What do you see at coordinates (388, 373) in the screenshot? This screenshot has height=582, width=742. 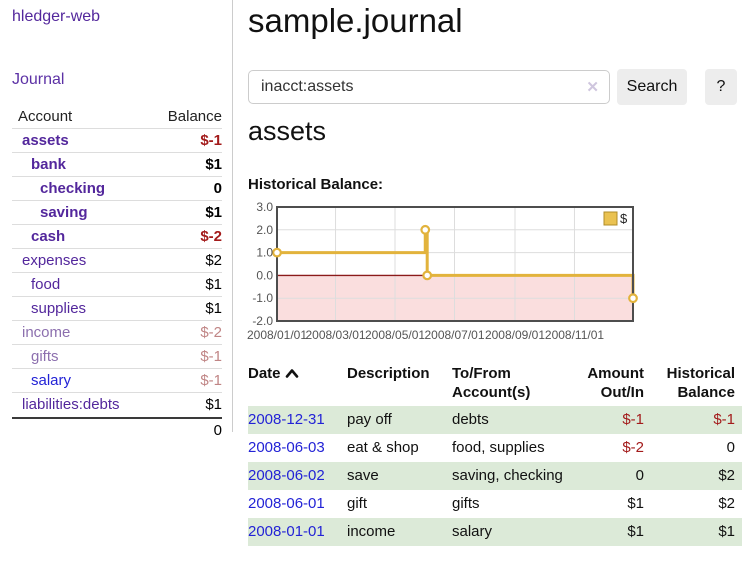 I see `description-column-header: Description` at bounding box center [388, 373].